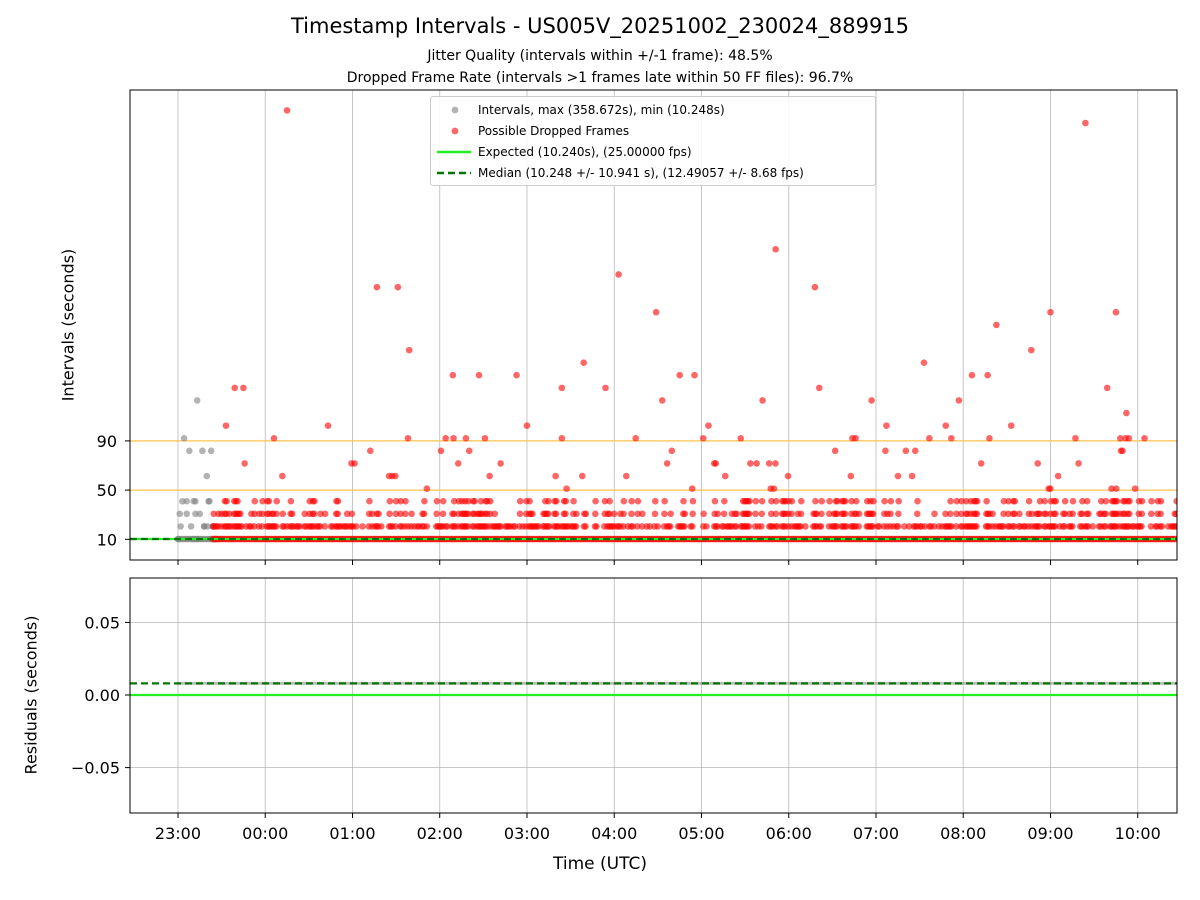 The height and width of the screenshot is (900, 1200). What do you see at coordinates (701, 833) in the screenshot?
I see `x-tick-label: 05:00` at bounding box center [701, 833].